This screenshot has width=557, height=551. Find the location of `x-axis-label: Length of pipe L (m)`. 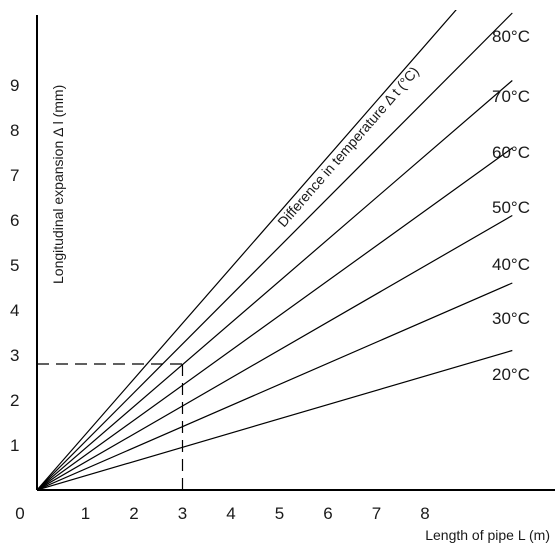

x-axis-label: Length of pipe L (m) is located at coordinates (487, 535).